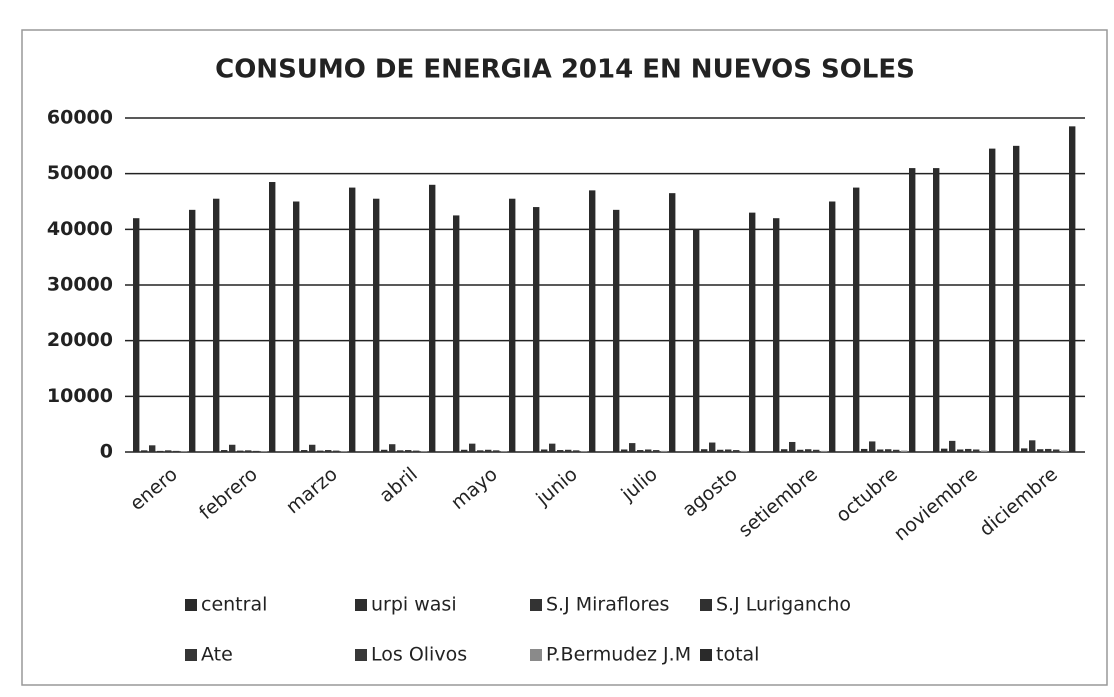 The image size is (1114, 697). Describe the element at coordinates (783, 605) in the screenshot. I see `legend-label: S.J Lurigancho` at that location.